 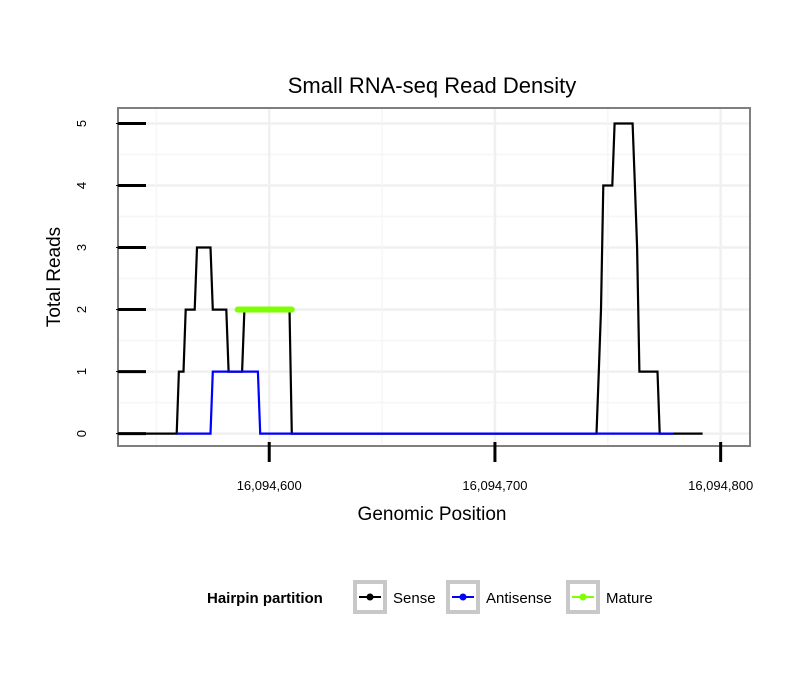 I want to click on x-axis-title: Genomic Position, so click(x=432, y=514).